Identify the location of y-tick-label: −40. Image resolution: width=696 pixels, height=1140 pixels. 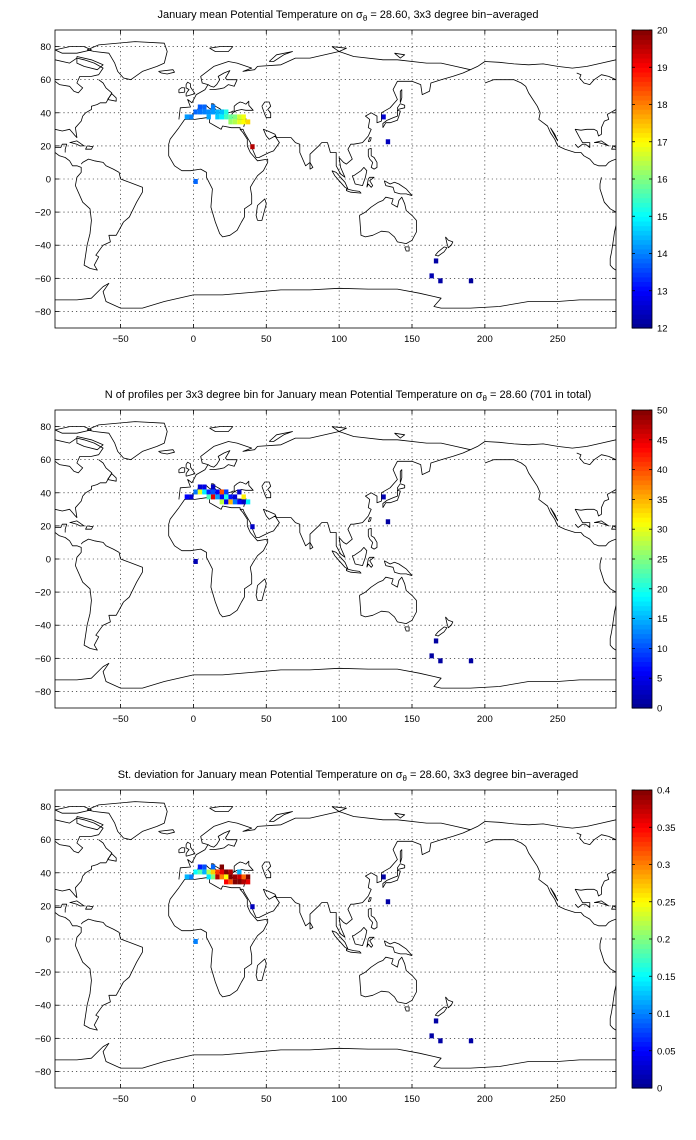
(43, 246).